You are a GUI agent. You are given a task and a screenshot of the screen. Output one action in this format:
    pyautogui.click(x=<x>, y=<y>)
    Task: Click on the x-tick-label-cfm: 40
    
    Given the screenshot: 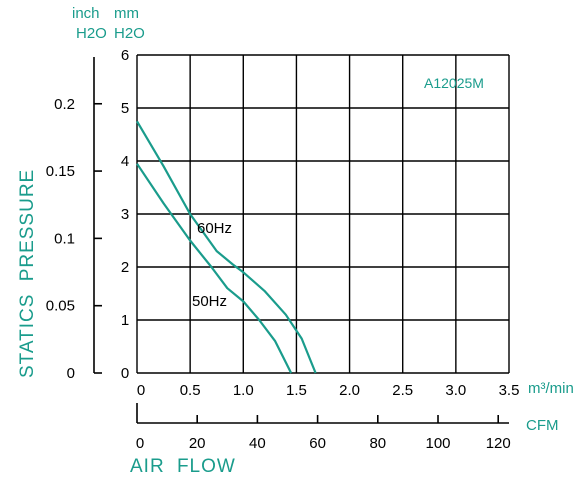 What is the action you would take?
    pyautogui.click(x=257, y=443)
    